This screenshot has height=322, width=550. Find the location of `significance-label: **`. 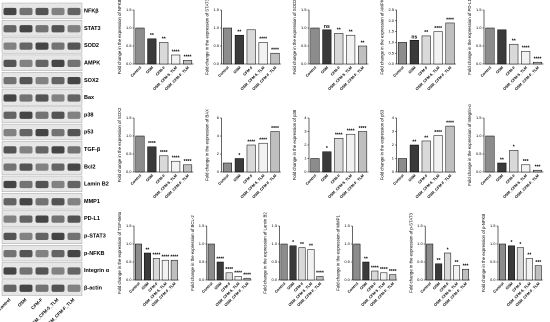

significance-label: ** is located at coordinates (311, 247).